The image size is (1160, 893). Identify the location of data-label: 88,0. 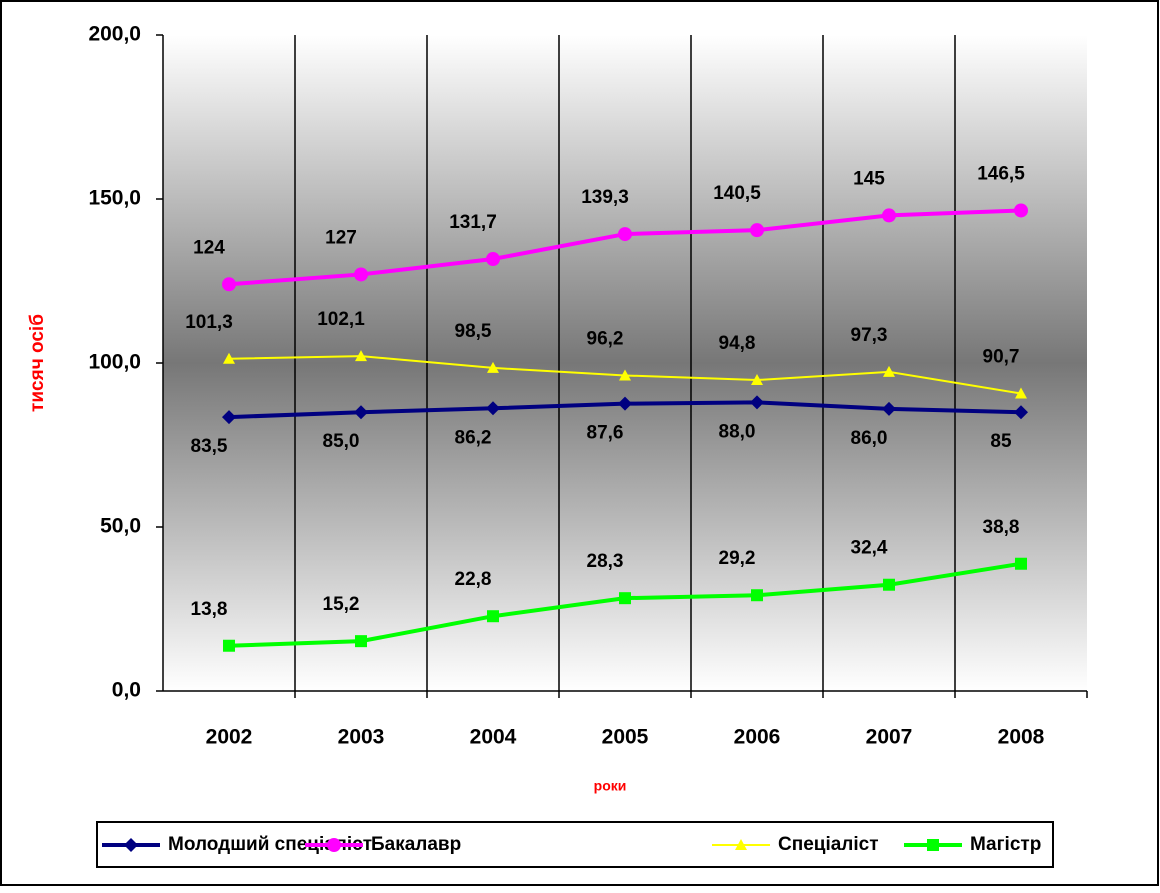
(737, 431).